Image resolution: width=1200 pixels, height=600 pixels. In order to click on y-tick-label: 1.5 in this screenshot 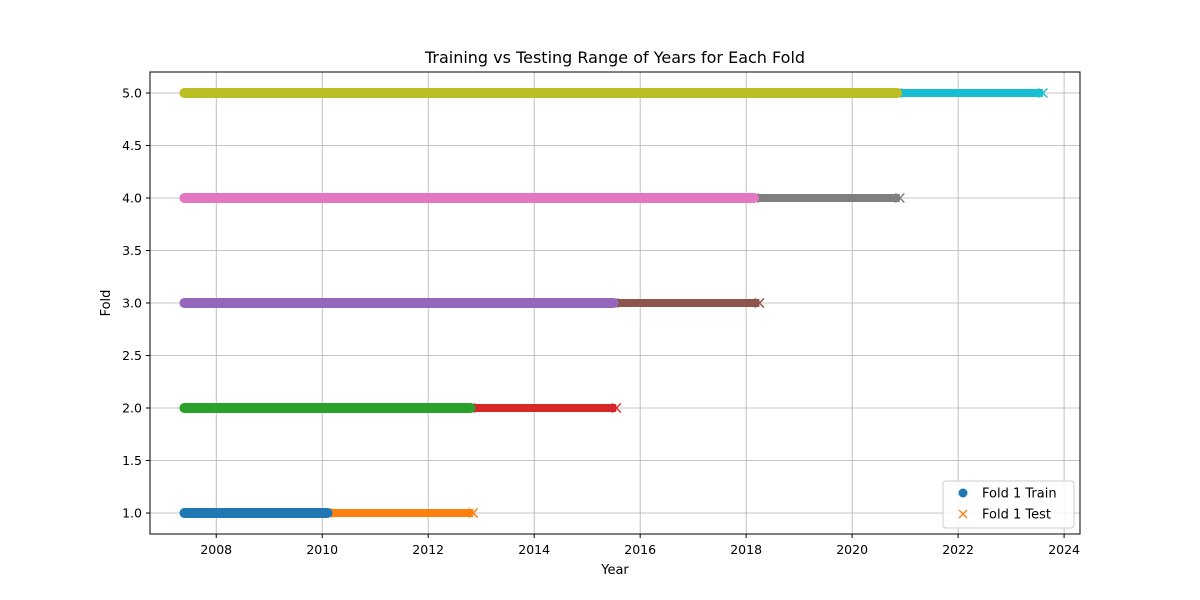, I will do `click(132, 460)`.